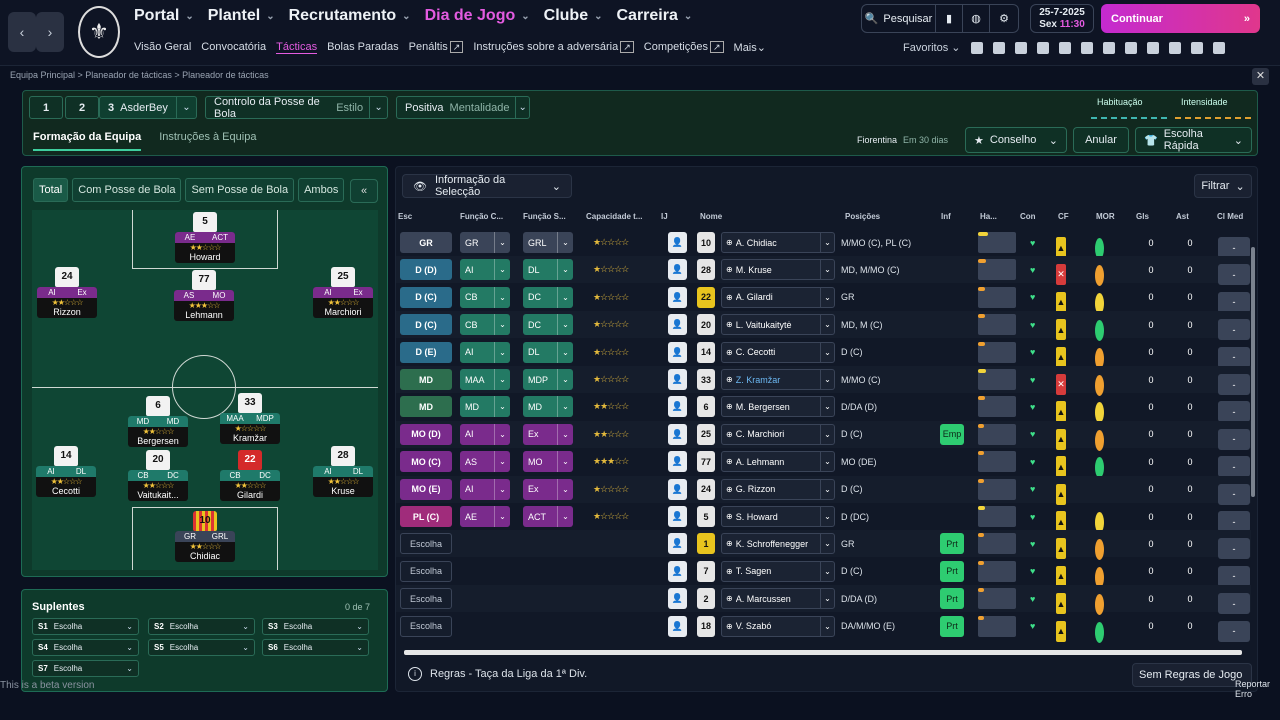 The height and width of the screenshot is (720, 1280). What do you see at coordinates (548, 462) in the screenshot?
I see `duty-select: MO ⌄` at bounding box center [548, 462].